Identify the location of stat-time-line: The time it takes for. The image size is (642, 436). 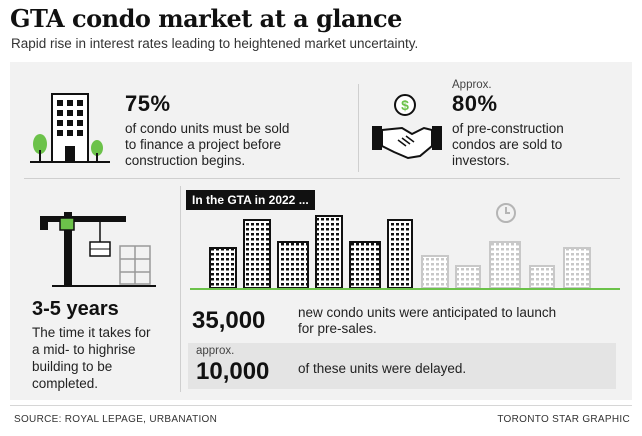
(91, 332).